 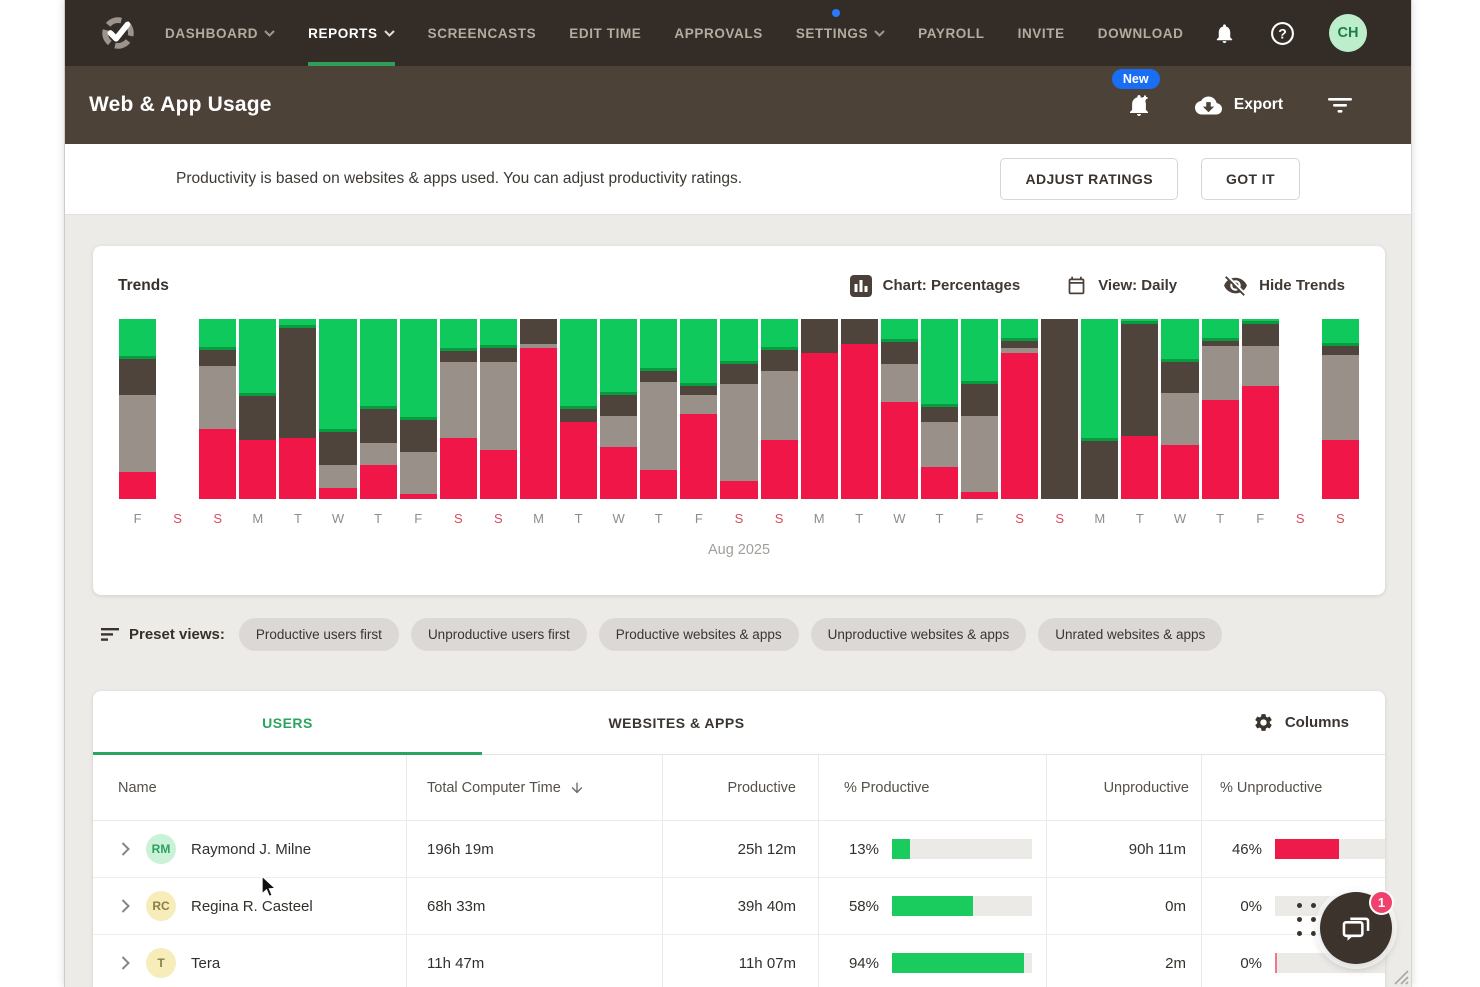 What do you see at coordinates (1282, 33) in the screenshot?
I see `help-icon: ?` at bounding box center [1282, 33].